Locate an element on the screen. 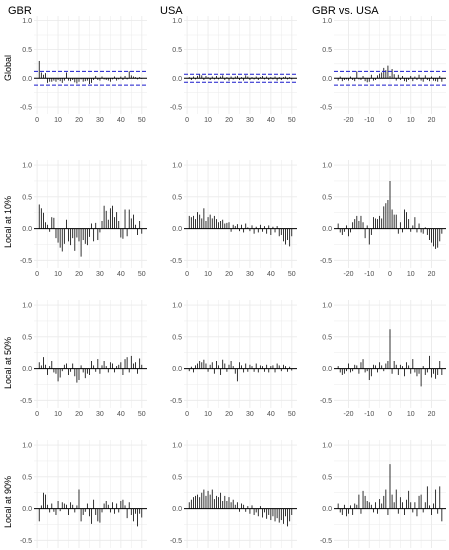 The image size is (449, 550). panel-1-0: 1.0 0.5 0.0 -0.50 10 20 30 40 50 is located at coordinates (83, 219).